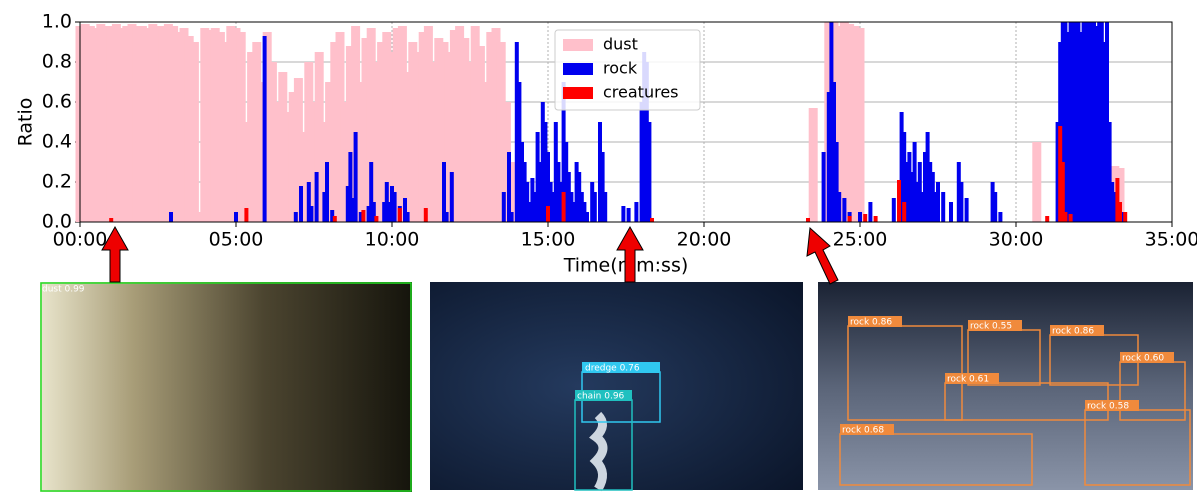  Describe the element at coordinates (620, 44) in the screenshot. I see `legend-label: dust` at that location.